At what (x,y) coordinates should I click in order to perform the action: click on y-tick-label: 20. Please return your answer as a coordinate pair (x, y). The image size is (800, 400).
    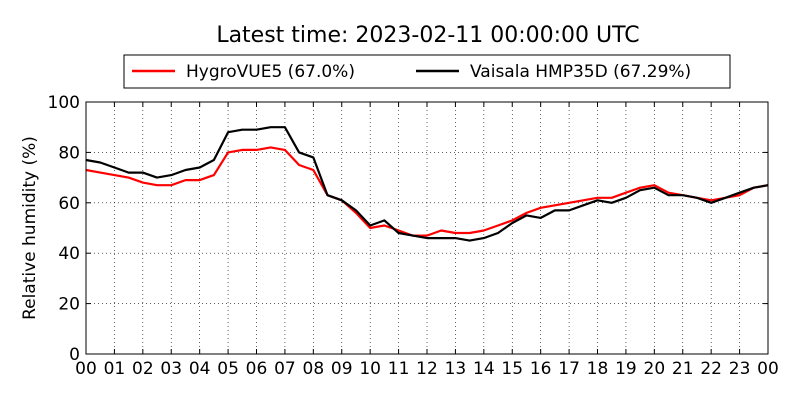
    Looking at the image, I should click on (69, 305).